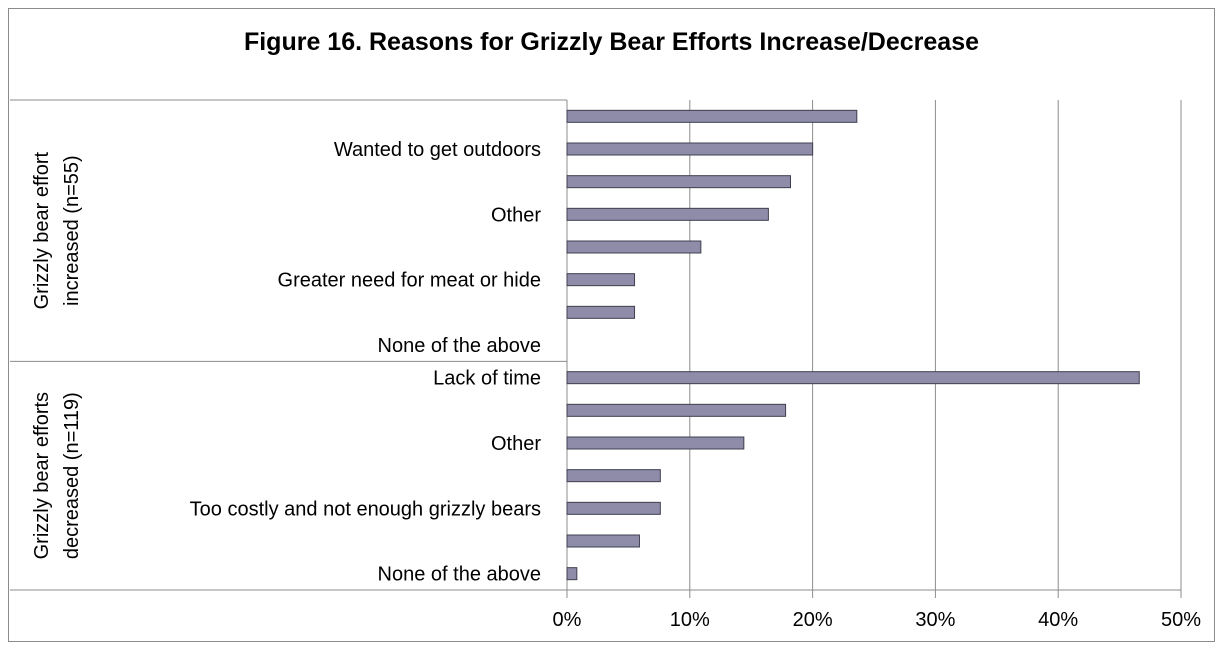  I want to click on x-tick-label: 50%, so click(1181, 620).